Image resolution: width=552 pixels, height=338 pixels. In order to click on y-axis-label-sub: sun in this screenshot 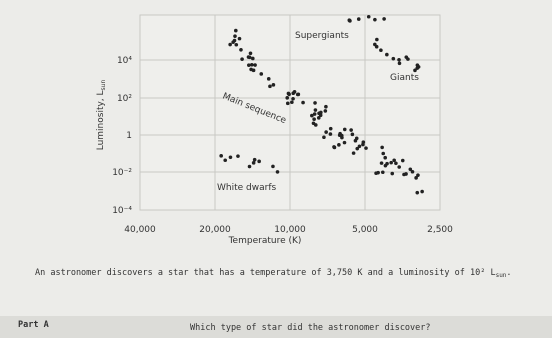, I will do `click(103, 85)`.